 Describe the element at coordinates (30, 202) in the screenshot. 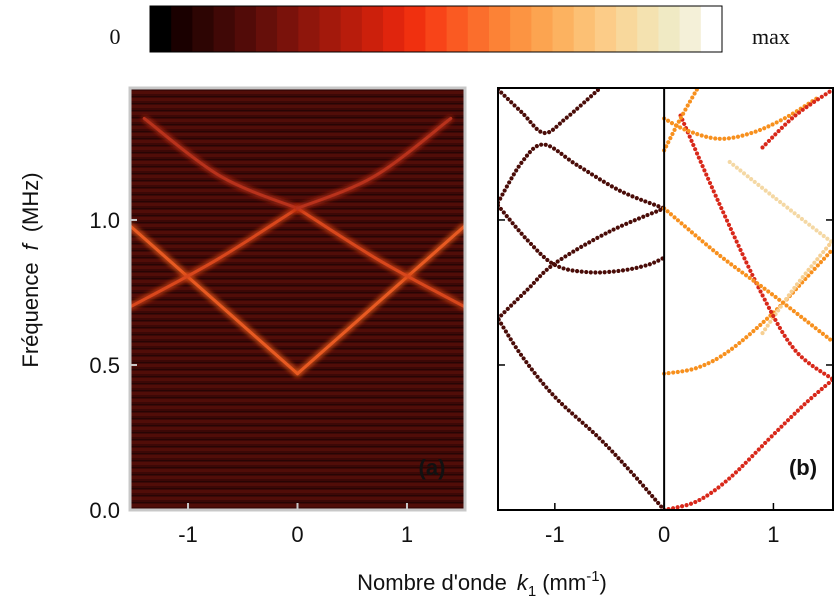

I see `label-part: (MHz)` at that location.